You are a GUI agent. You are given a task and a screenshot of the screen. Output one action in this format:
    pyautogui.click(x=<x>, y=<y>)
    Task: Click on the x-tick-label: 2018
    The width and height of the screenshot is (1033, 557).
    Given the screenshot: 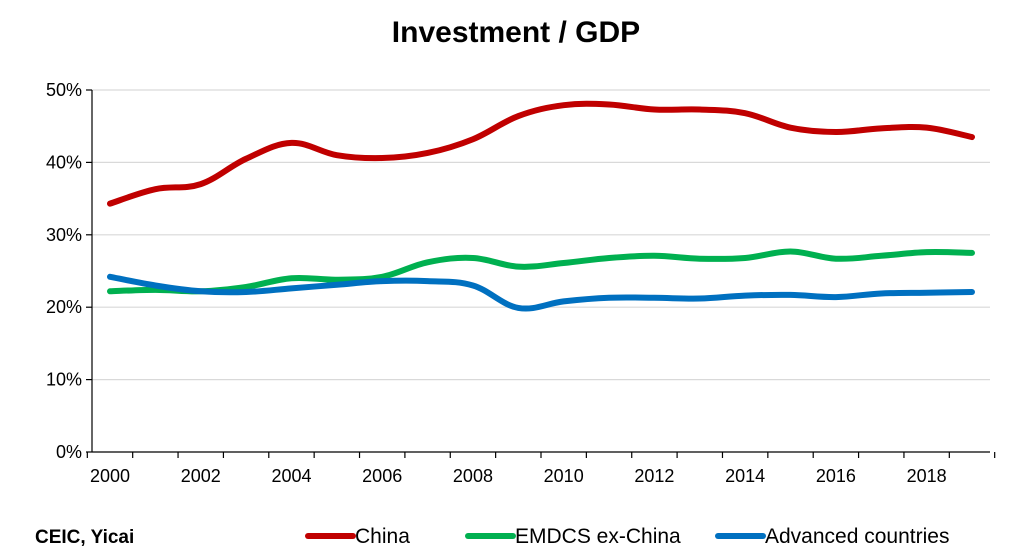 What is the action you would take?
    pyautogui.click(x=927, y=476)
    